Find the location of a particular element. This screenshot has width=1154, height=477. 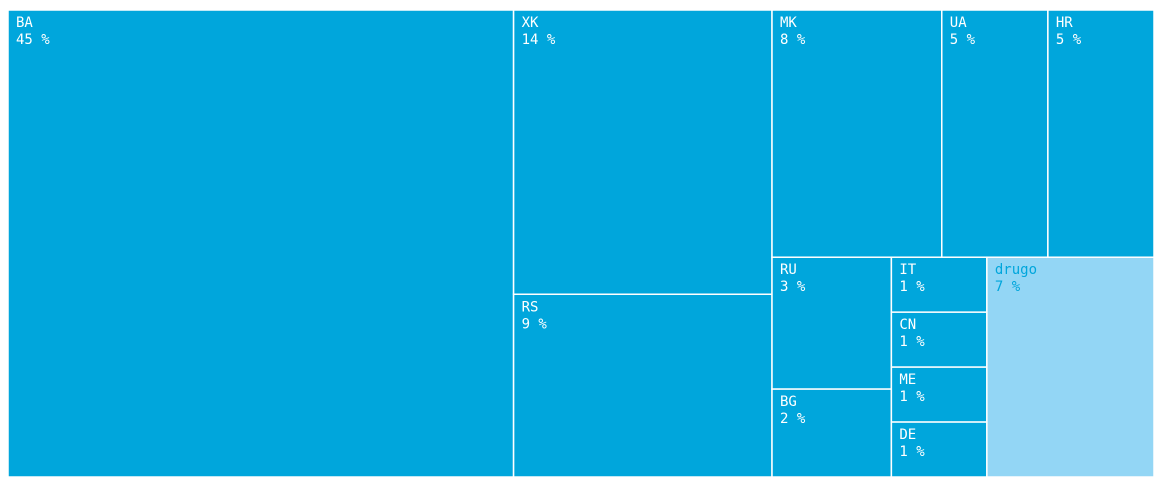

cell-label: HR is located at coordinates (1064, 23).